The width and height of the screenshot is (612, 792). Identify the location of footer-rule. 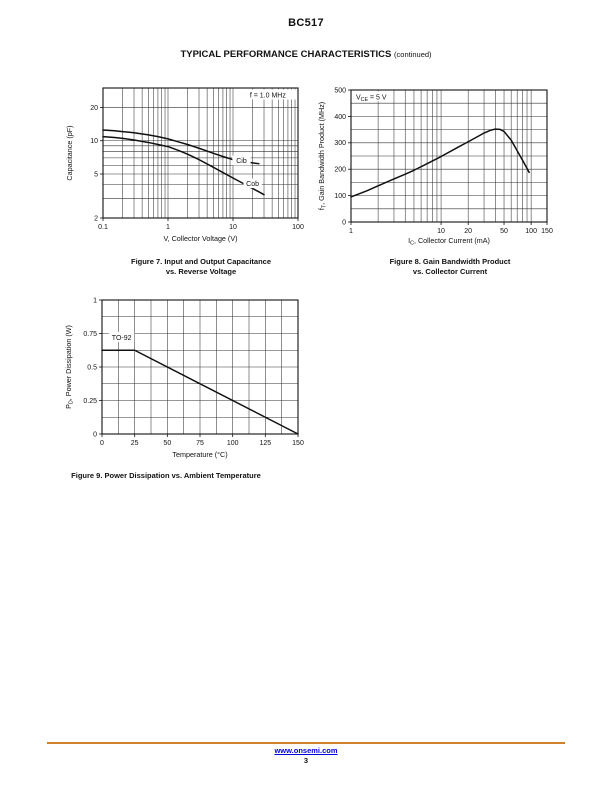
(306, 743).